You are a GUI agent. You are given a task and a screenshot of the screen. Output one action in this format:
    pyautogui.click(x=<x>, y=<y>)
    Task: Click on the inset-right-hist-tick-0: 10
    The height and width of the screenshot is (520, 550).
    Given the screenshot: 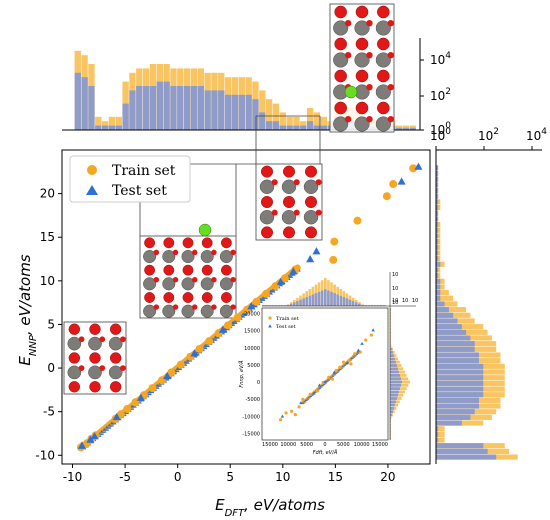 What is the action you would take?
    pyautogui.click(x=395, y=301)
    